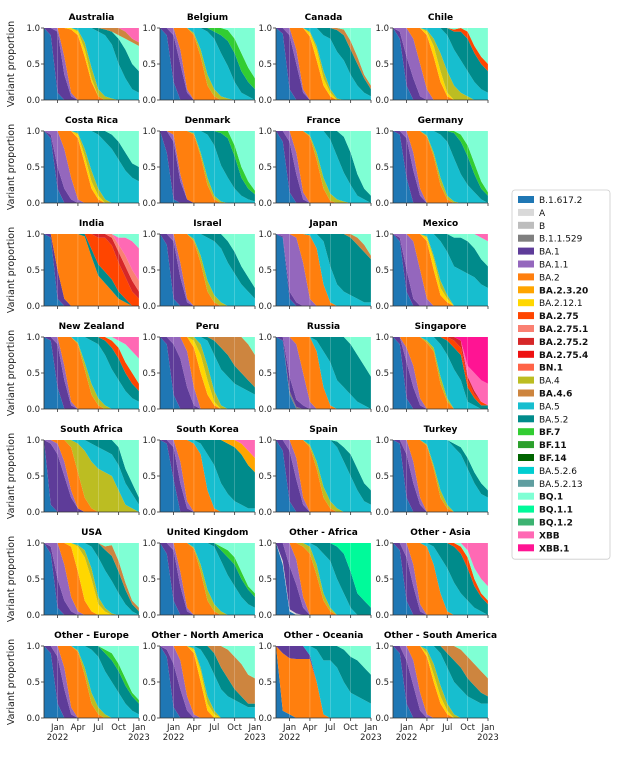 The width and height of the screenshot is (619, 758). Describe the element at coordinates (539, 407) in the screenshot. I see `legend-item: BA.5` at that location.